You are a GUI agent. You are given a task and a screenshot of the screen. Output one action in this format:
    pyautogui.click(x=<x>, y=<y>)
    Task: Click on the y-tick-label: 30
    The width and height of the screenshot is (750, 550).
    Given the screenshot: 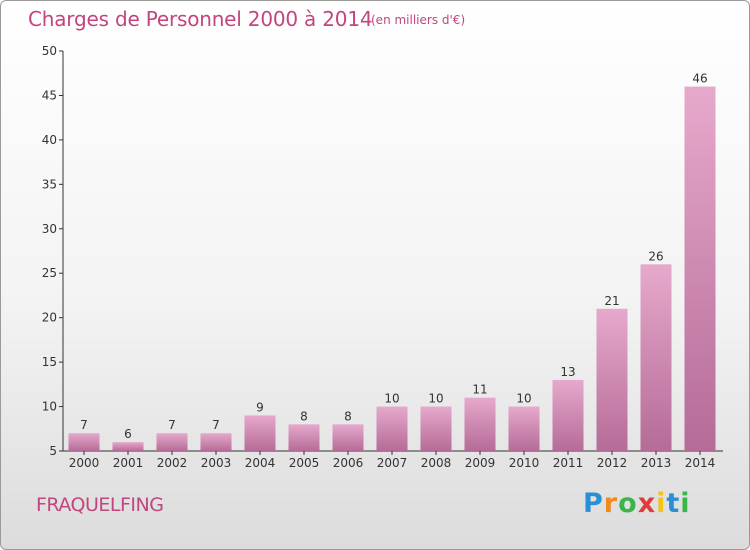 What is the action you would take?
    pyautogui.click(x=49, y=229)
    